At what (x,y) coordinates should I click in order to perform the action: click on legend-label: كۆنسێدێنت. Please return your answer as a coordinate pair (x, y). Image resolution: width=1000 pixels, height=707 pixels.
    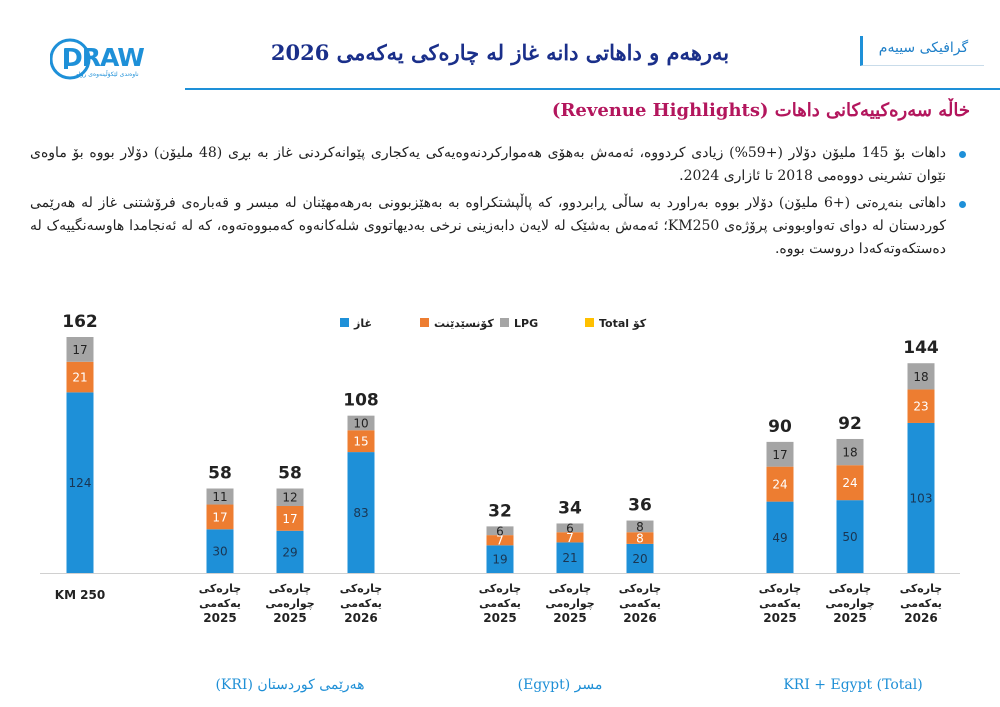
    Looking at the image, I should click on (464, 323).